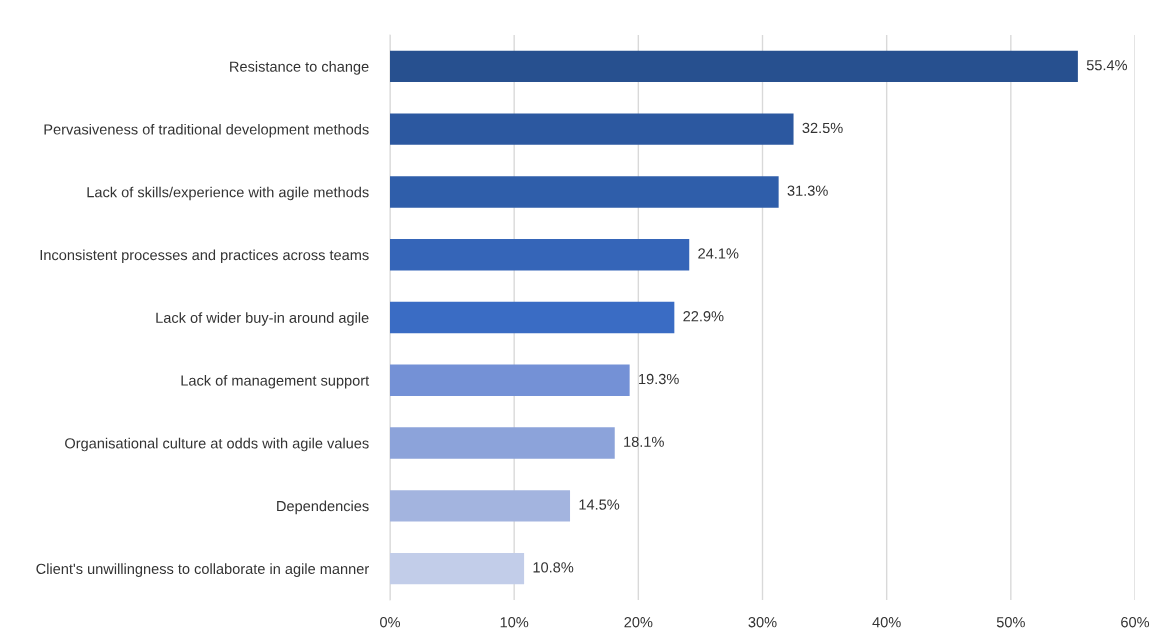  What do you see at coordinates (1010, 622) in the screenshot?
I see `x-tick-label: 50%` at bounding box center [1010, 622].